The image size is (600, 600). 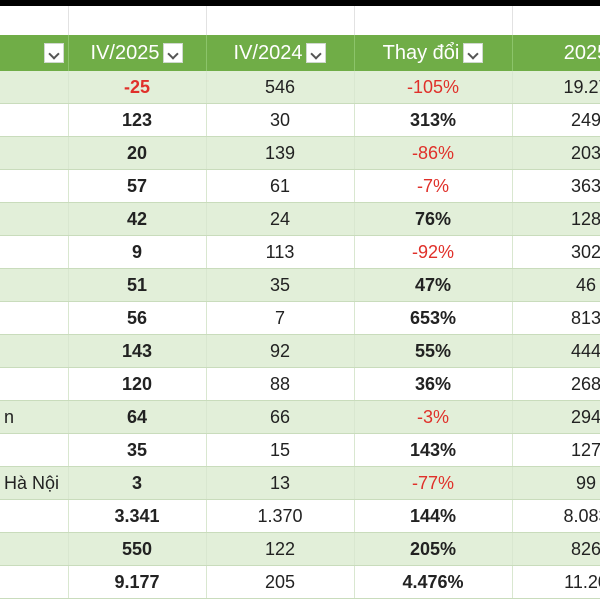 What do you see at coordinates (556, 219) in the screenshot?
I see `cell-2025: 128` at bounding box center [556, 219].